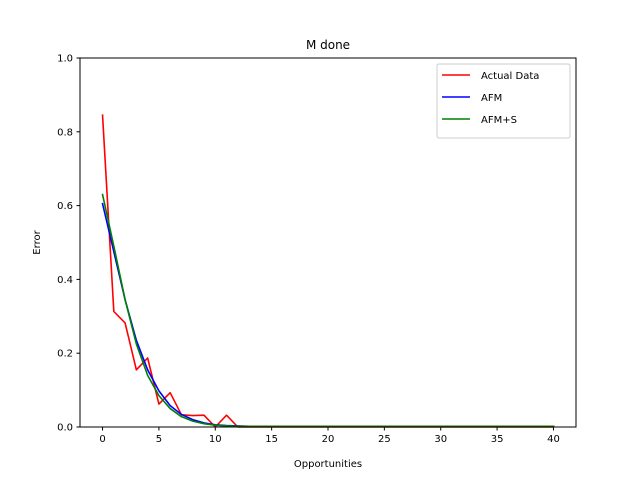  I want to click on y-axis: 0.0 0.2 0.4 0.6 0.8 1.0, so click(68, 244).